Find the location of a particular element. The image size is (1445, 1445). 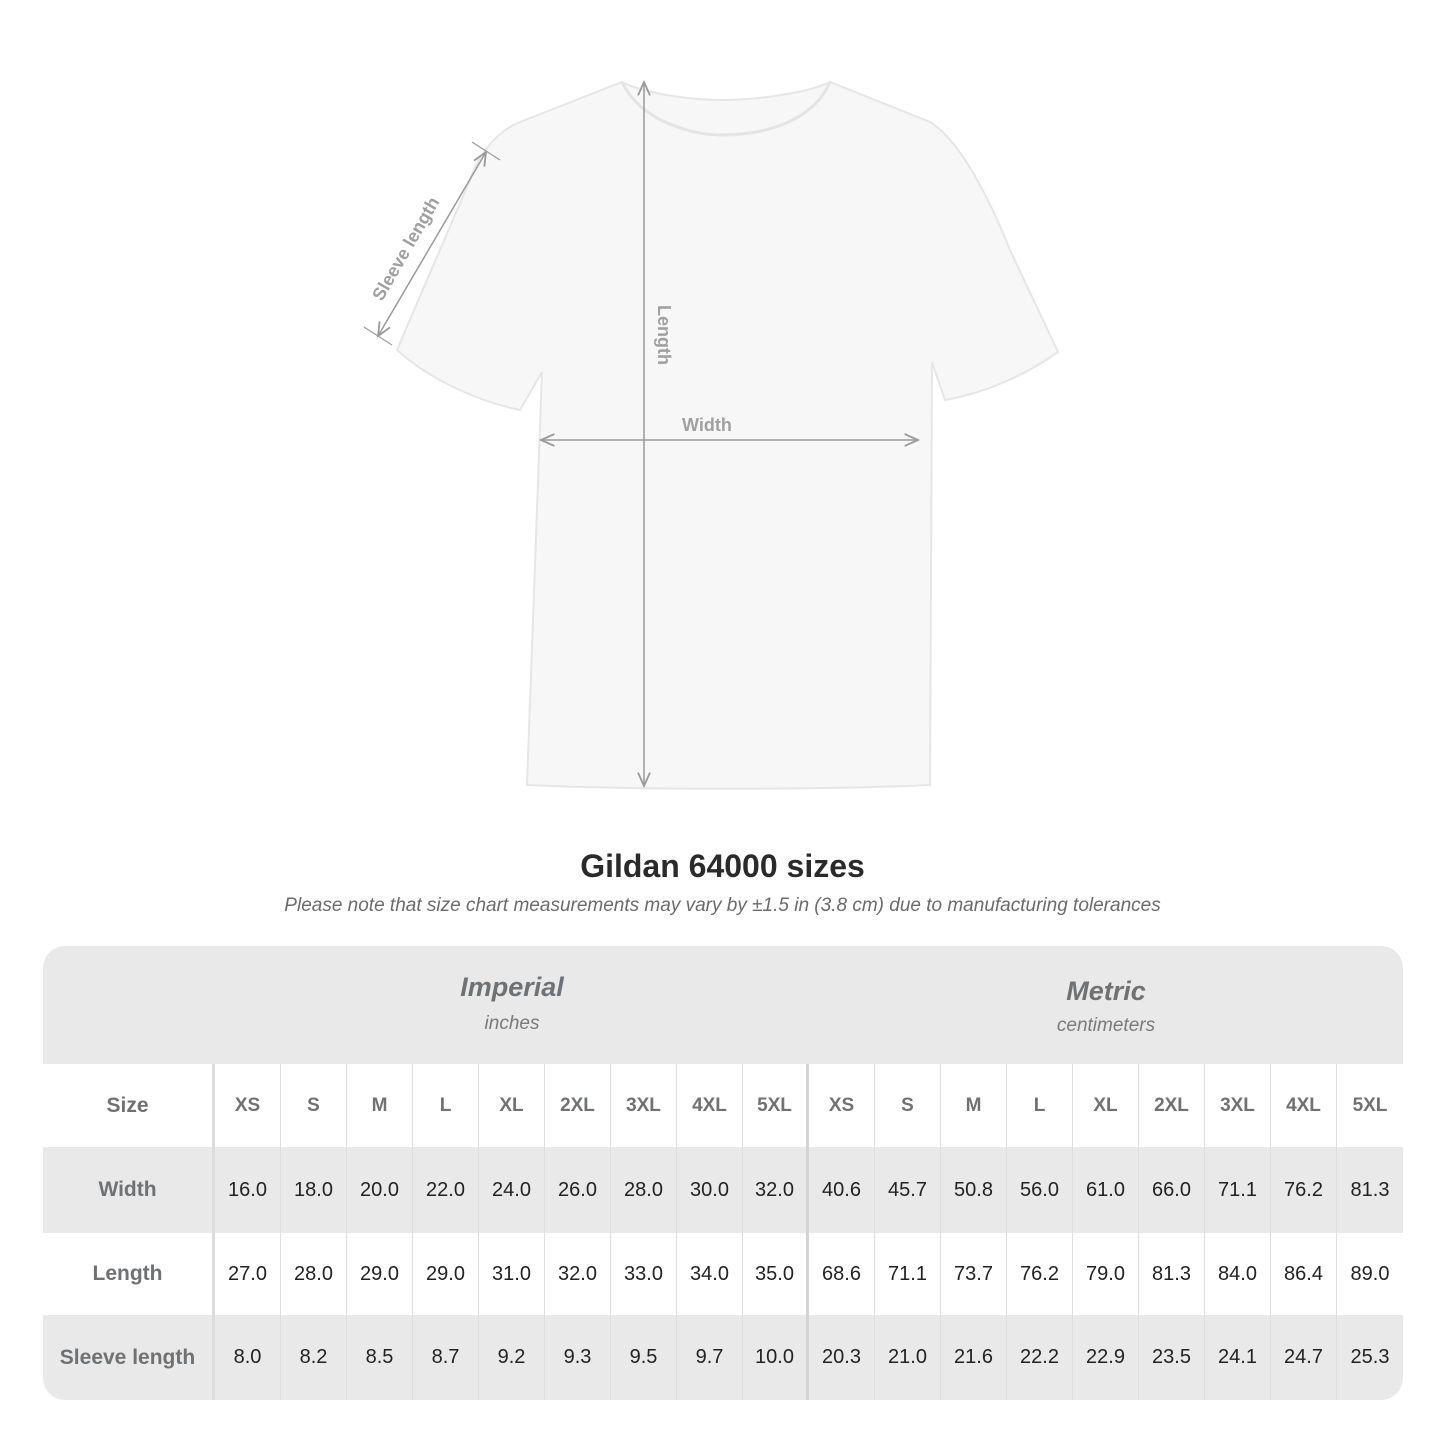

table-cell: 22.0 is located at coordinates (446, 1190).